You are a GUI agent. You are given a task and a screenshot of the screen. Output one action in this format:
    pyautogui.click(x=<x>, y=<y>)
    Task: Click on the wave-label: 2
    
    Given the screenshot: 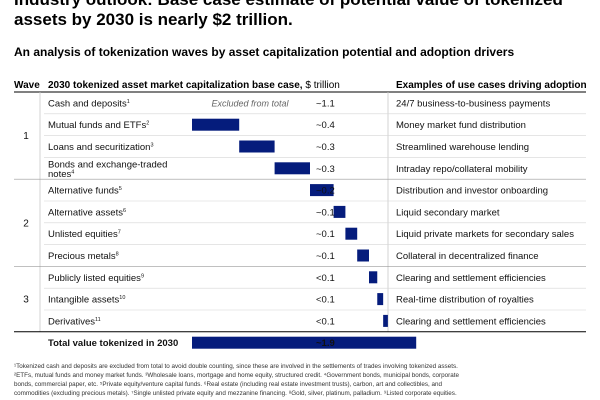 What is the action you would take?
    pyautogui.click(x=26, y=223)
    